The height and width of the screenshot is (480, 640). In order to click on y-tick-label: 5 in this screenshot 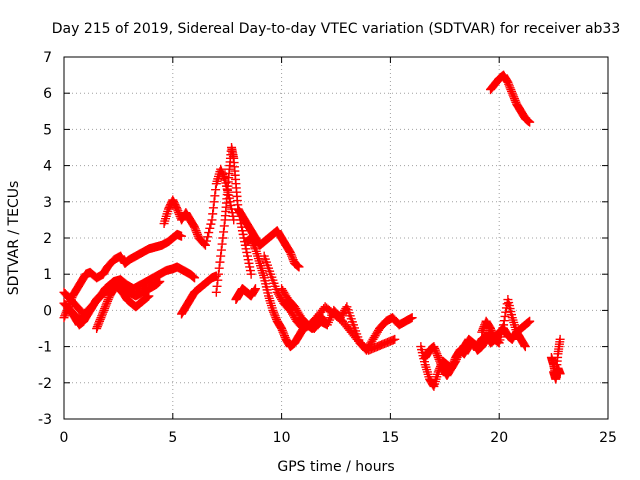, I will do `click(47, 130)`.